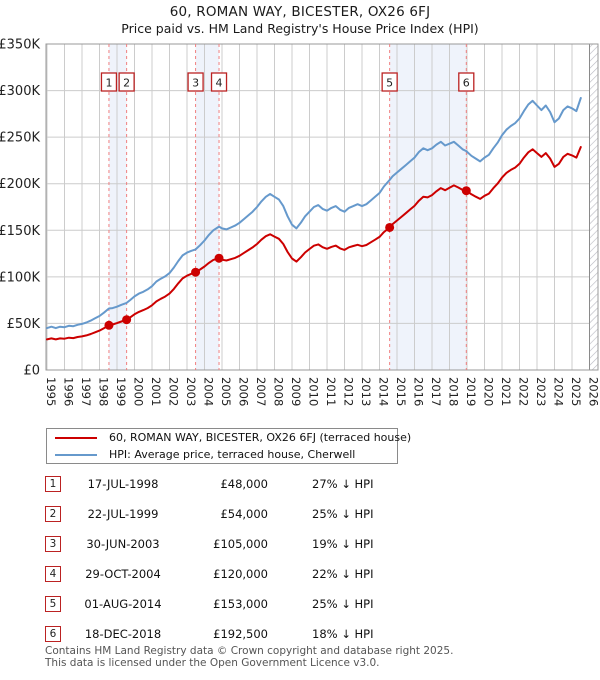 This screenshot has height=680, width=600. What do you see at coordinates (240, 634) in the screenshot?
I see `sale-price: £192,500` at bounding box center [240, 634].